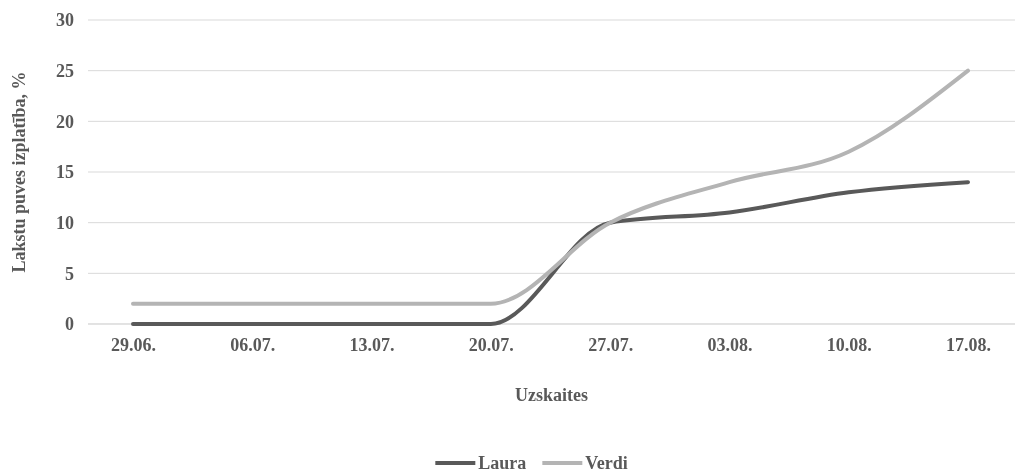 The image size is (1018, 475). Describe the element at coordinates (69, 273) in the screenshot. I see `y-tick-label: 5` at that location.